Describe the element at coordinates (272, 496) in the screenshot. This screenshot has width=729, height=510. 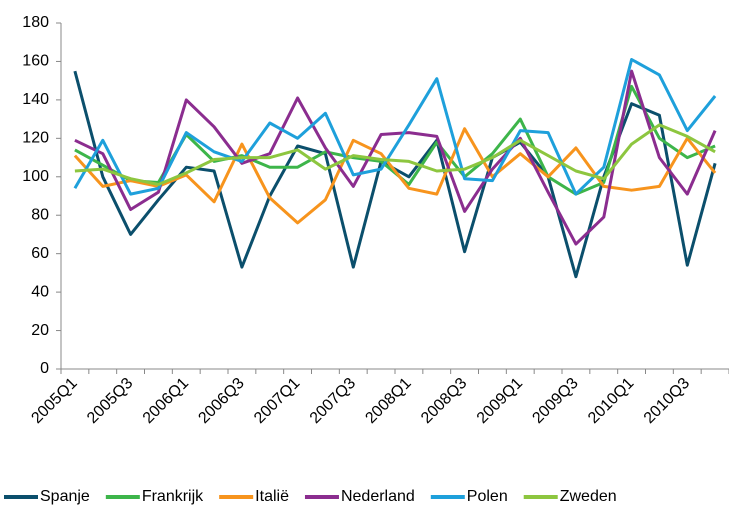
I see `legend-label: Italië` at that location.